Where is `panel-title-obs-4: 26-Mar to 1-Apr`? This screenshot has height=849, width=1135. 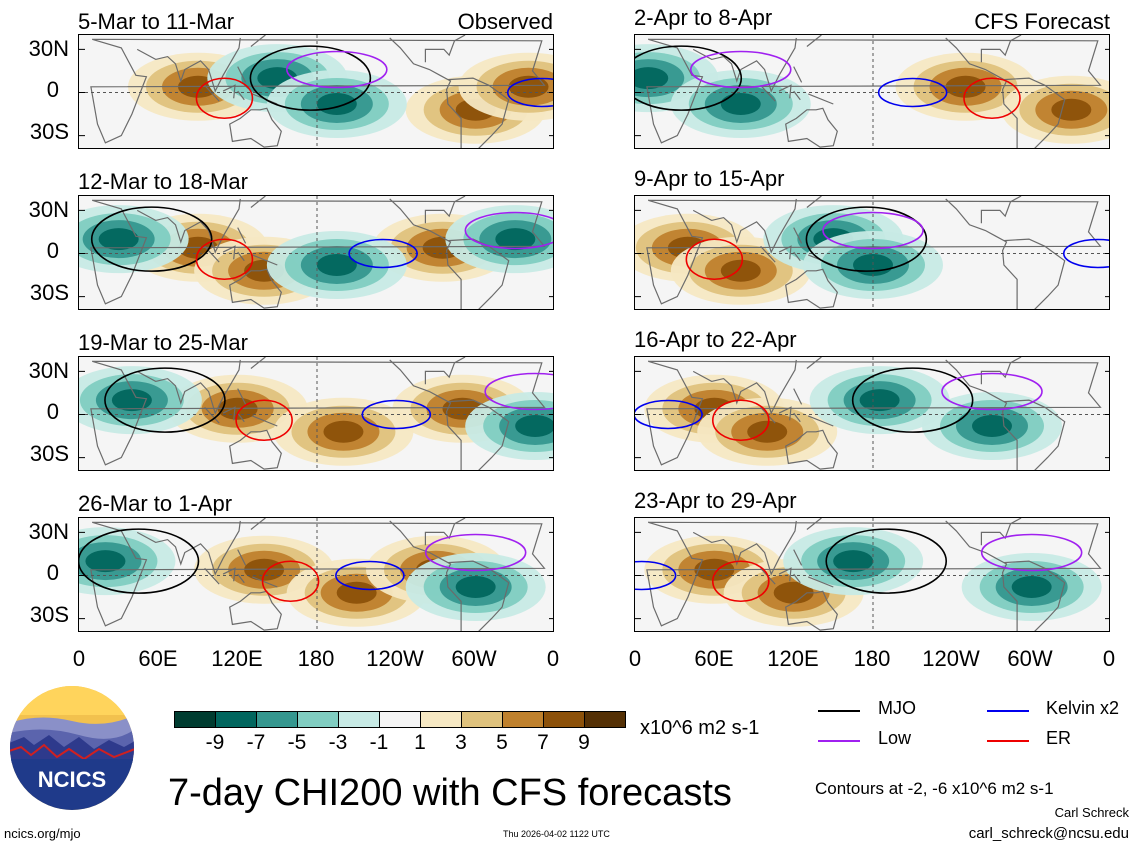 panel-title-obs-4: 26-Mar to 1-Apr is located at coordinates (155, 503).